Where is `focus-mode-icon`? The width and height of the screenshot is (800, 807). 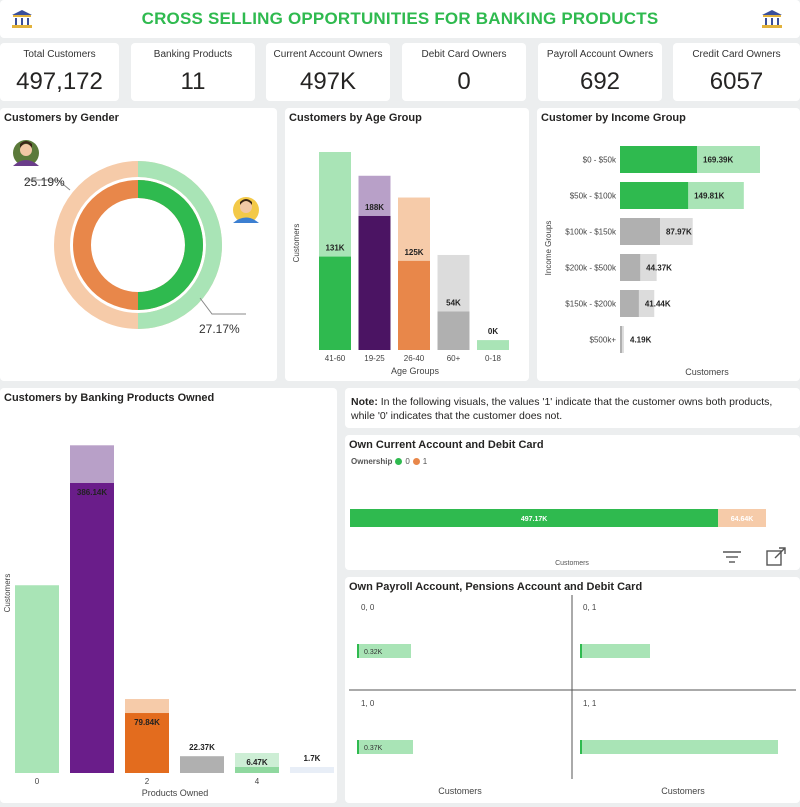 focus-mode-icon is located at coordinates (776, 557).